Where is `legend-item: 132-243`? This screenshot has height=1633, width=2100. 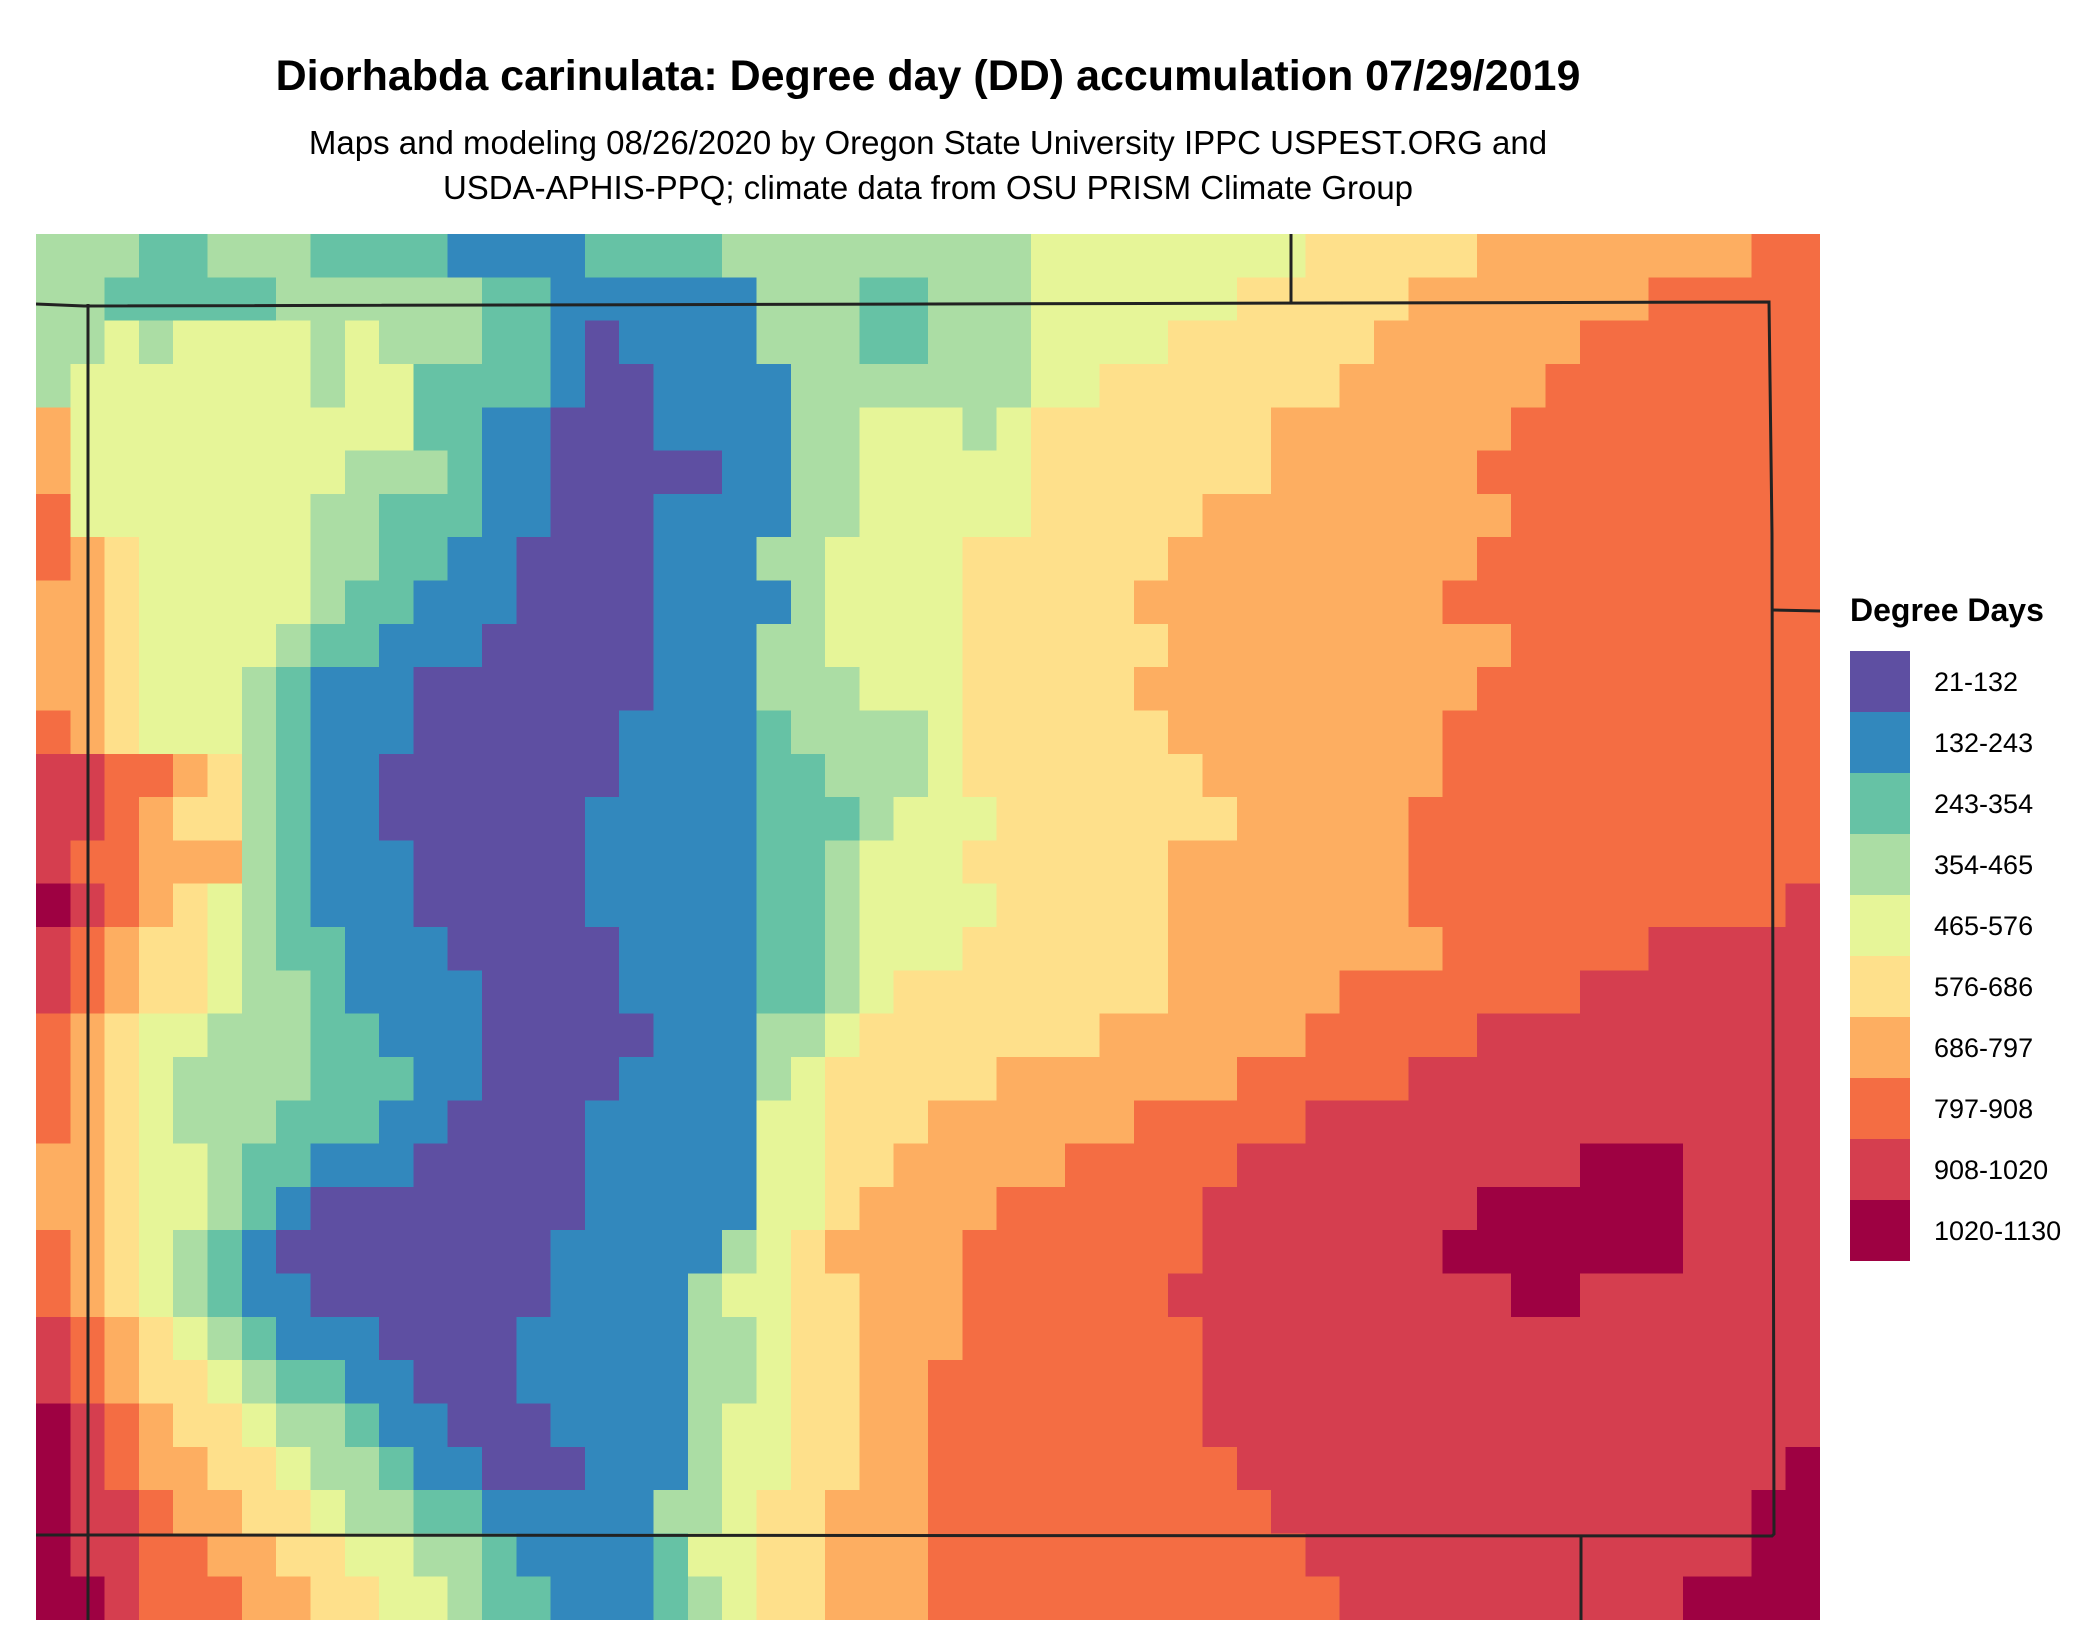 legend-item: 132-243 is located at coordinates (1947, 742).